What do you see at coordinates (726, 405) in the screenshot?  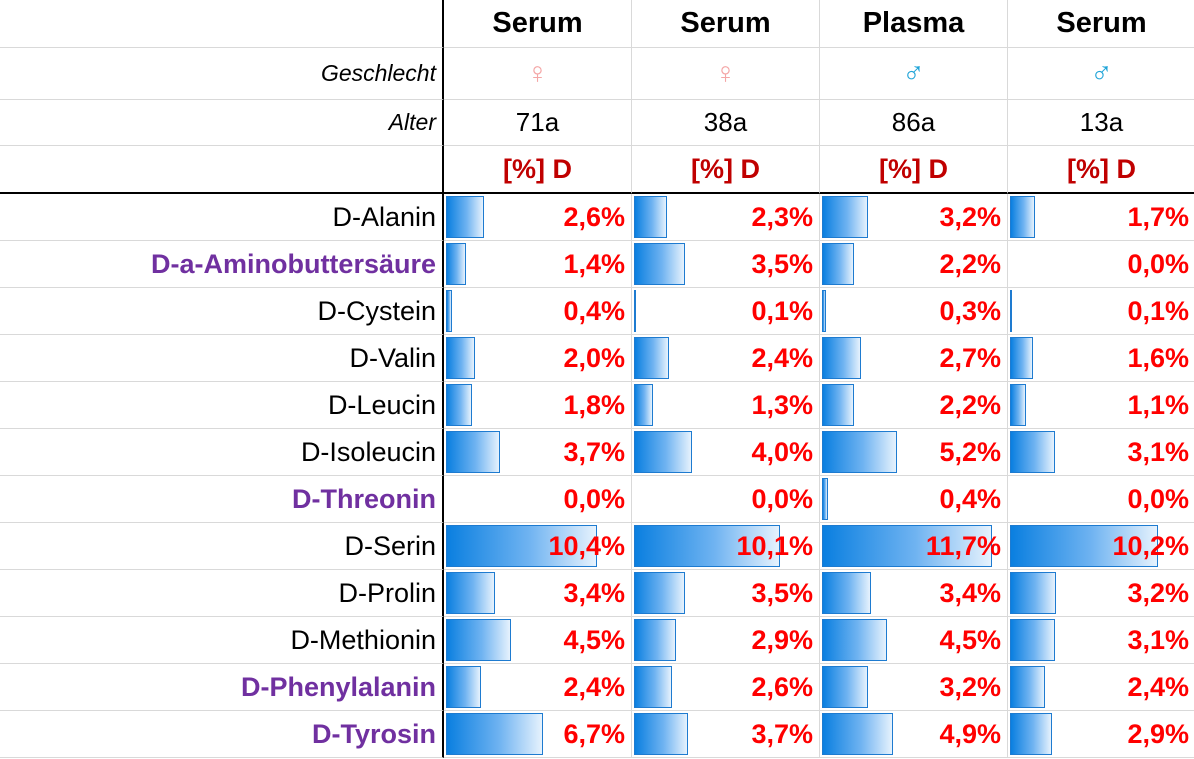 I see `value-cell: 1,3%` at bounding box center [726, 405].